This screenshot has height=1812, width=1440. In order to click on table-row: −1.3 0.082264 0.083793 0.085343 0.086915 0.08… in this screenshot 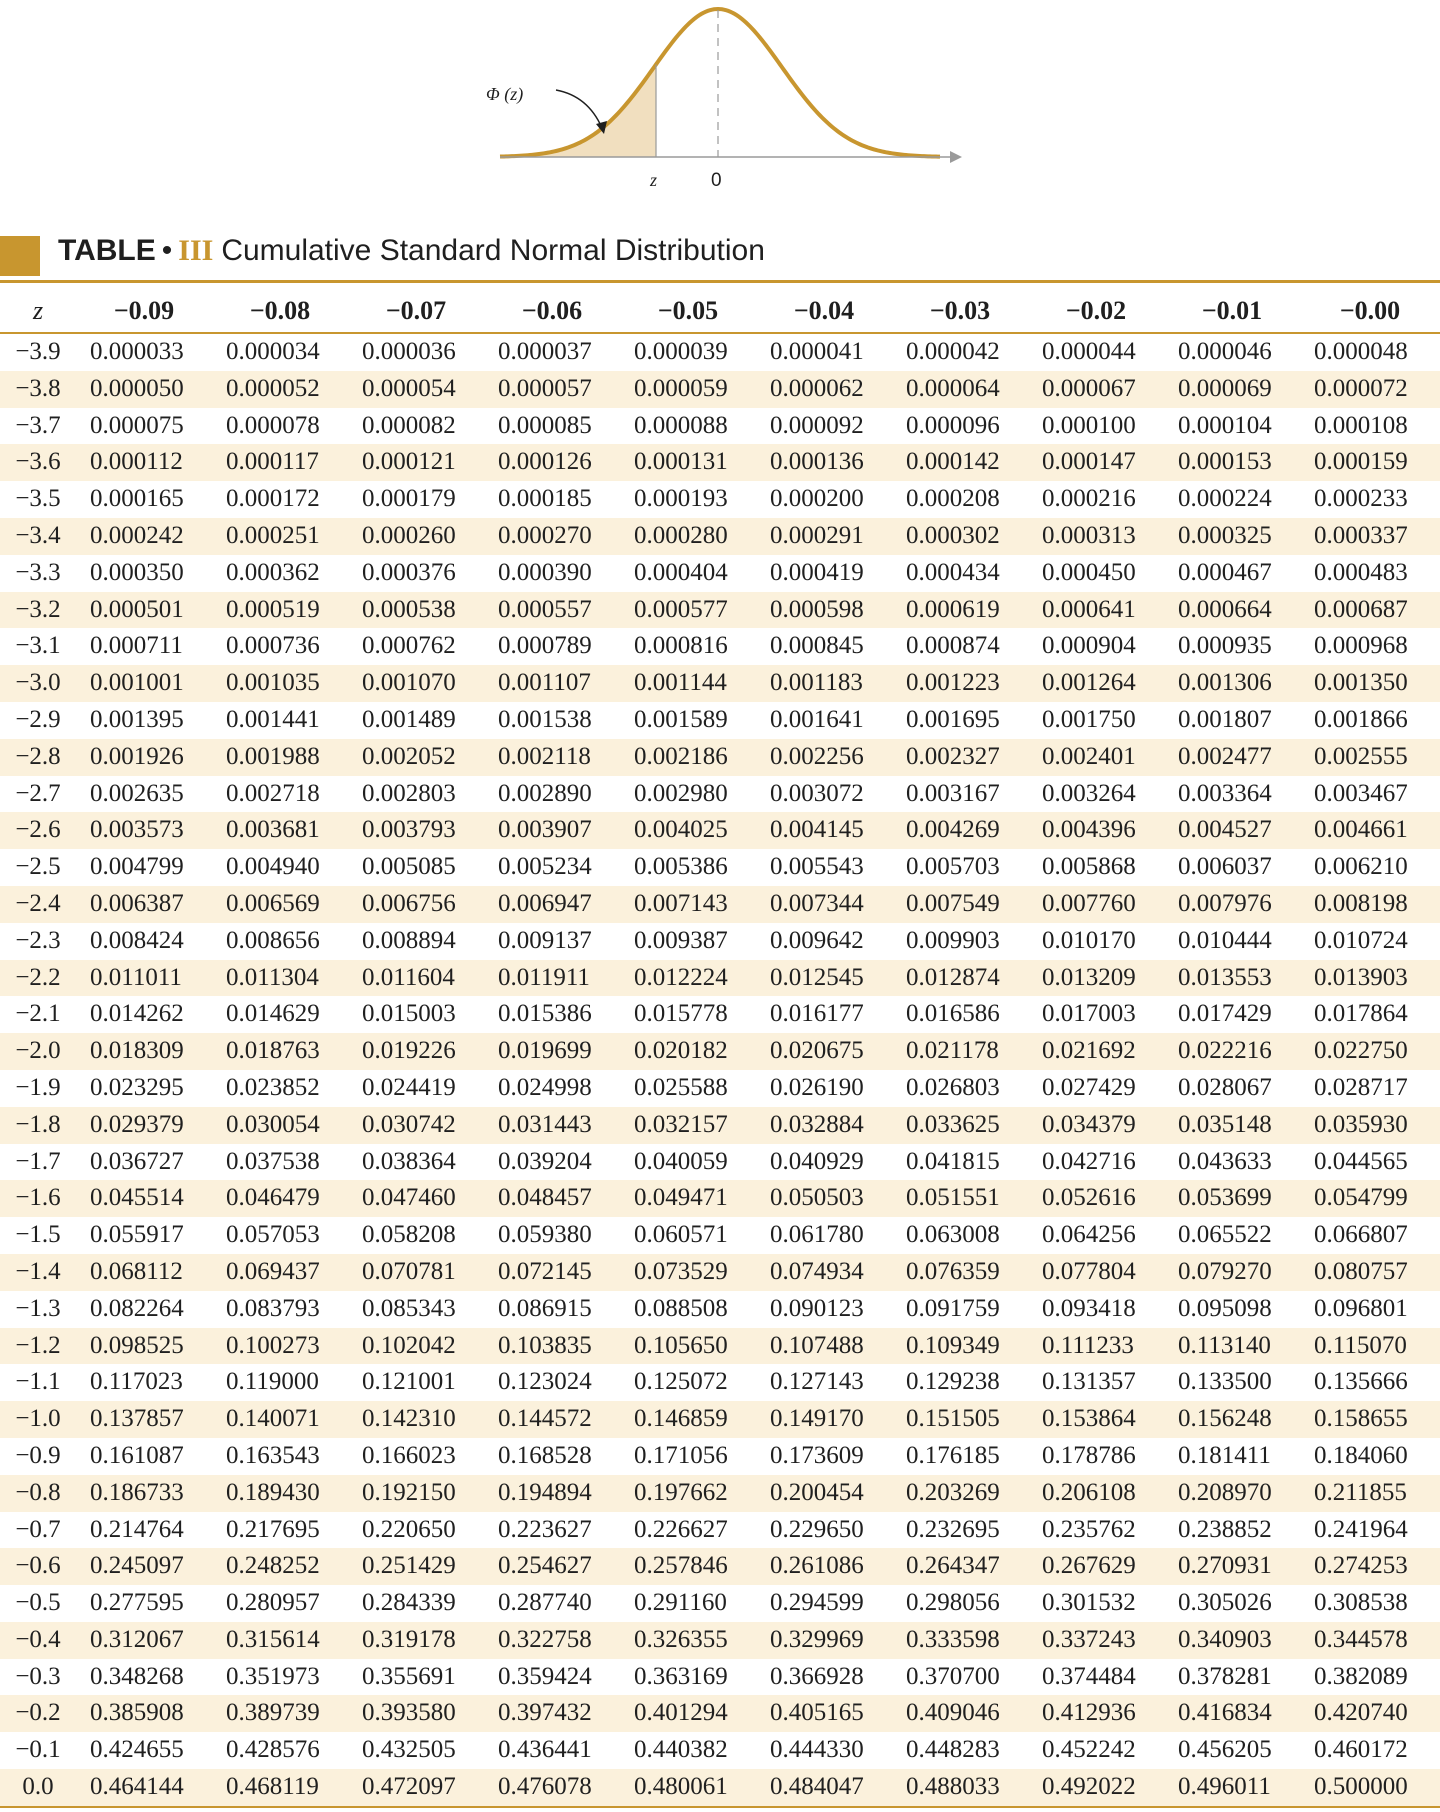, I will do `click(720, 1309)`.